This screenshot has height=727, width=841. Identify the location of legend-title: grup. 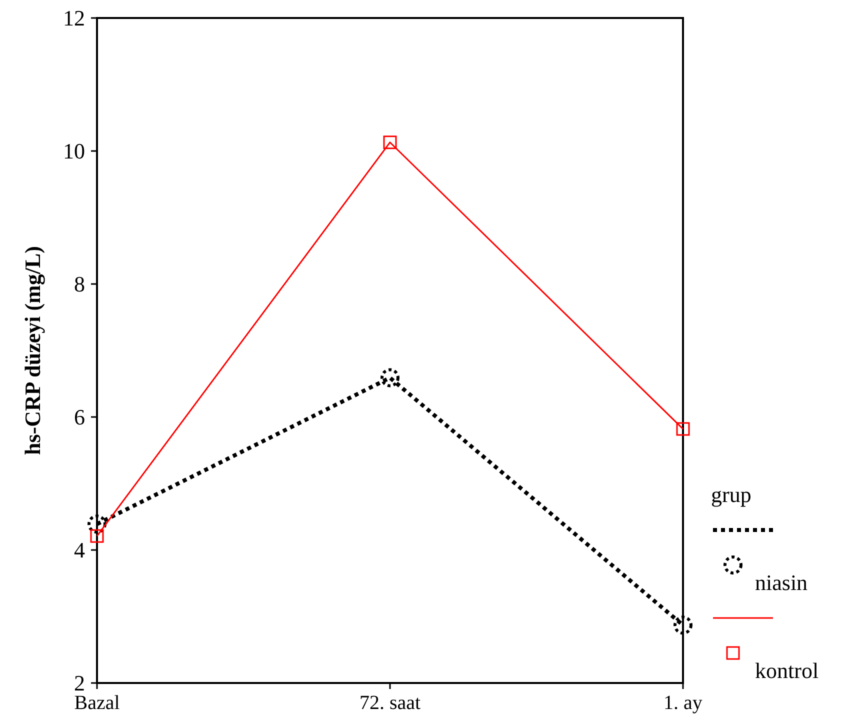
(731, 494).